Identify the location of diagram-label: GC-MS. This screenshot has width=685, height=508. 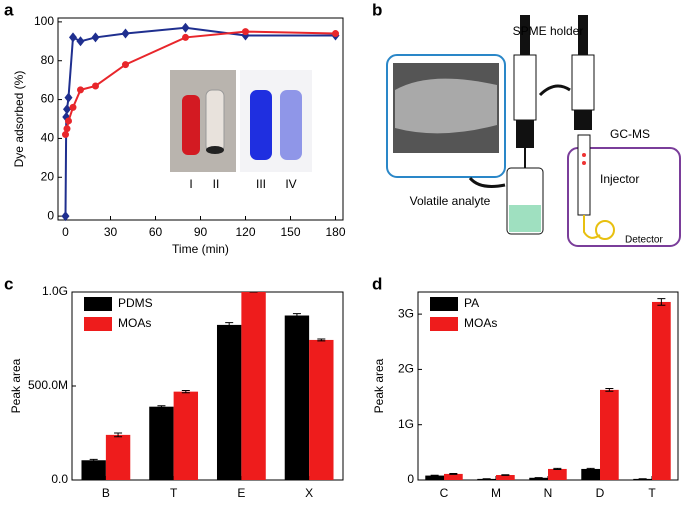
(630, 134).